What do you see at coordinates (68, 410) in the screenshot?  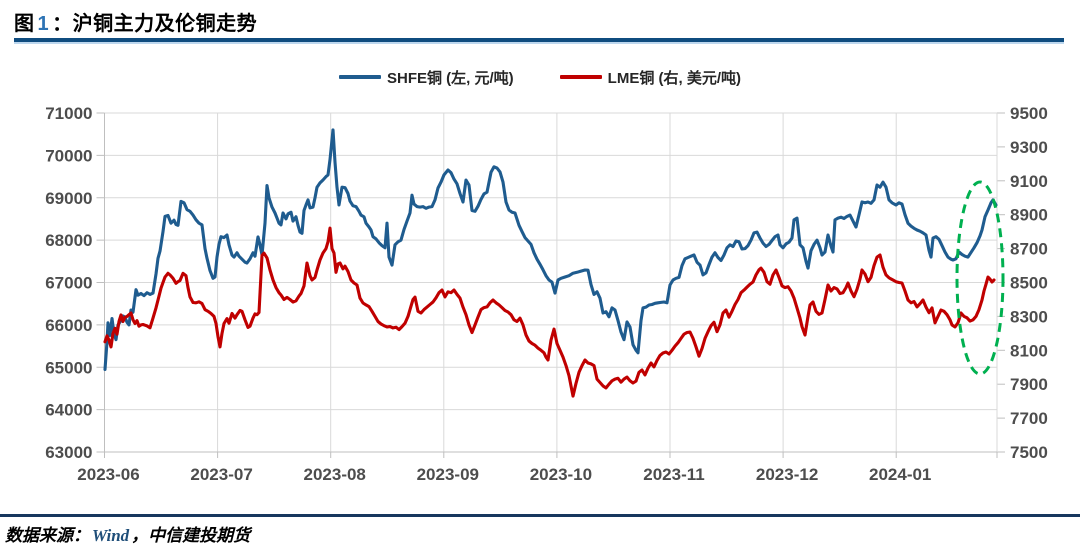 I see `left-axis-tick-label: 64000` at bounding box center [68, 410].